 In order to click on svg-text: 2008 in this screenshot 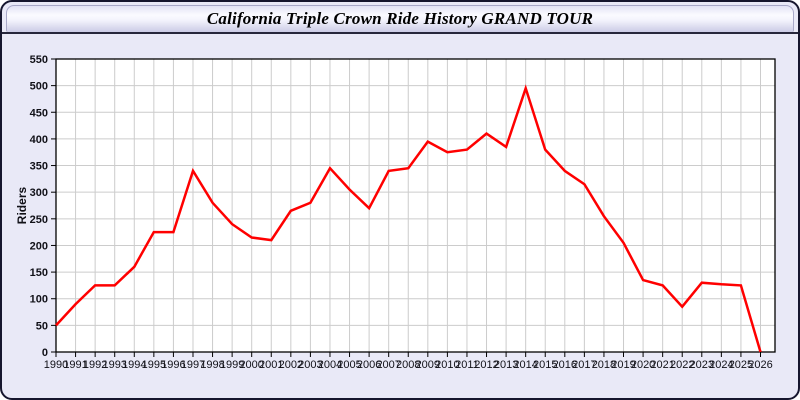, I will do `click(408, 365)`.